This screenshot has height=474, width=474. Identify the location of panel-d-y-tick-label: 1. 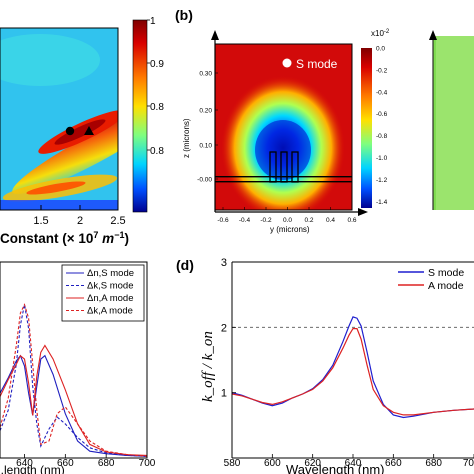
(224, 394).